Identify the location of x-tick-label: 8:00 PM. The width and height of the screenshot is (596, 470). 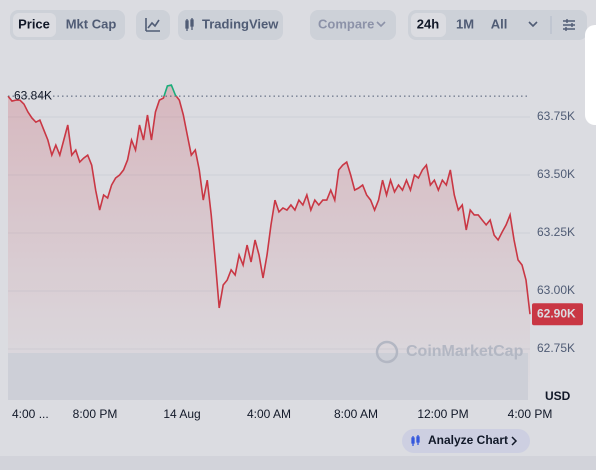
(95, 414).